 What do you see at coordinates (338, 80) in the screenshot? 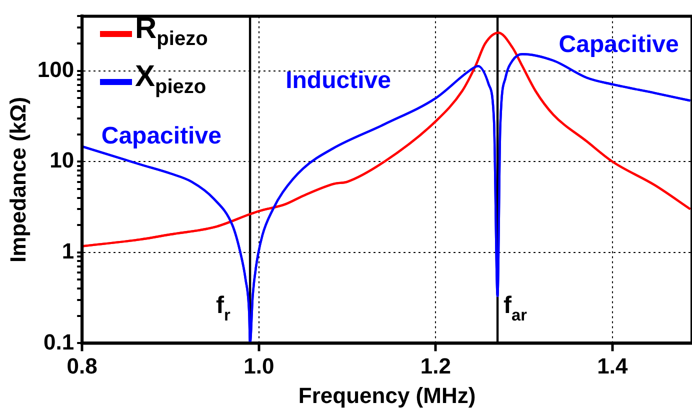
I see `annotation: Inductive` at bounding box center [338, 80].